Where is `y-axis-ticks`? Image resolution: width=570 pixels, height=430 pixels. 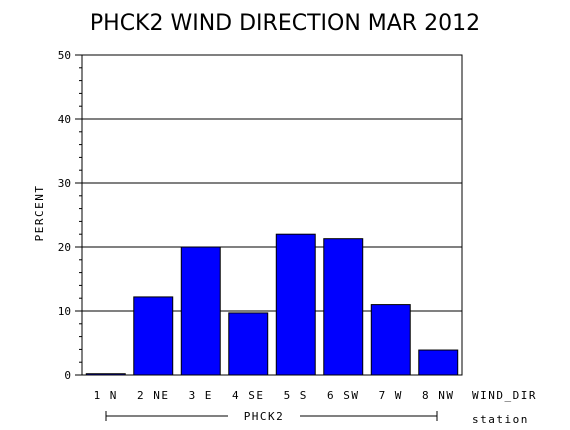 y-axis-ticks is located at coordinates (78, 215).